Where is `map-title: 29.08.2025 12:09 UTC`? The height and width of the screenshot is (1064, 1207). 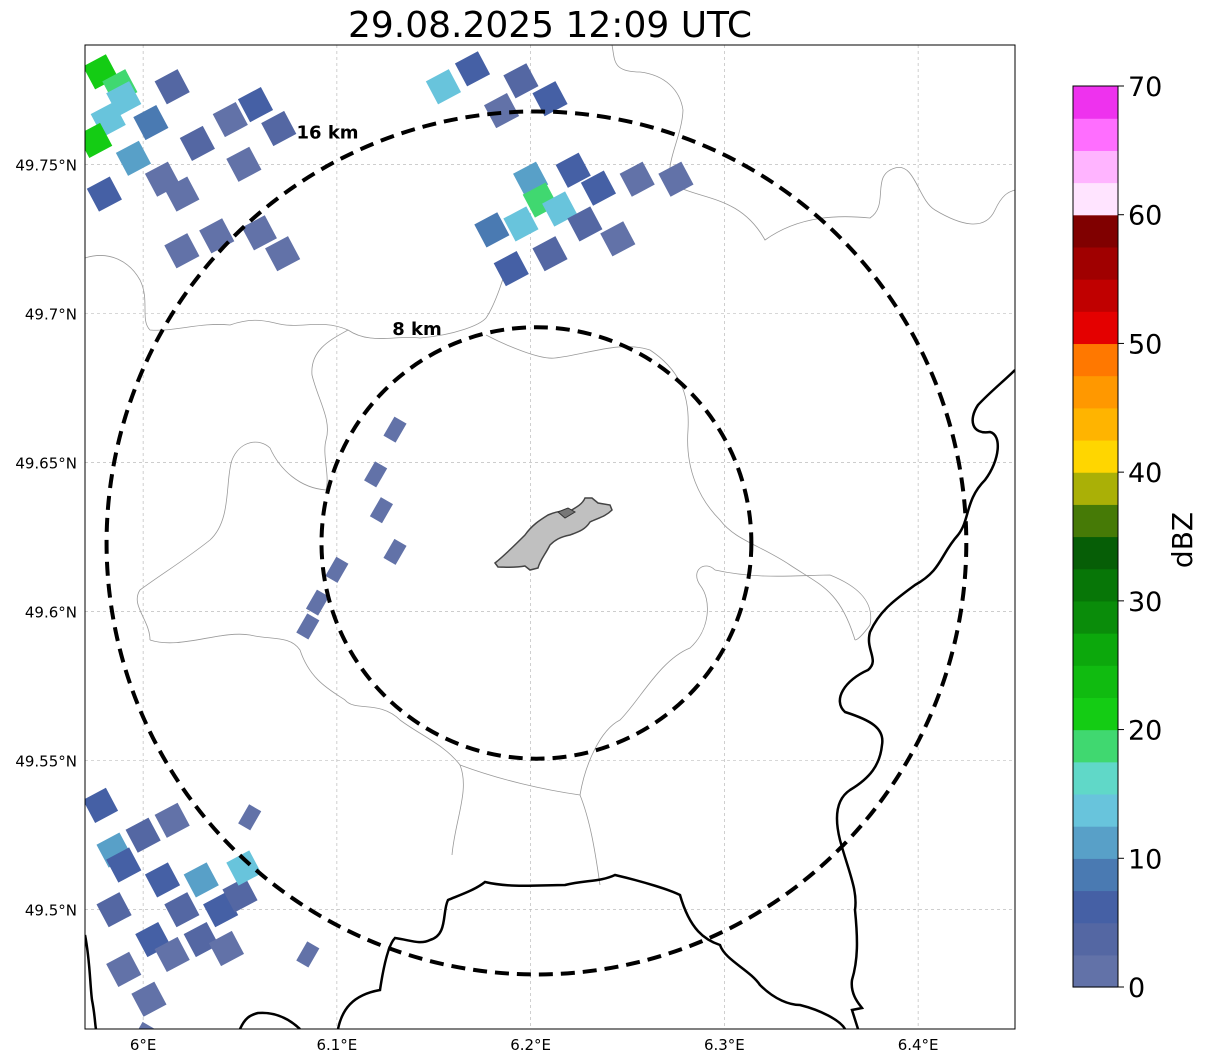 map-title: 29.08.2025 12:09 UTC is located at coordinates (550, 25).